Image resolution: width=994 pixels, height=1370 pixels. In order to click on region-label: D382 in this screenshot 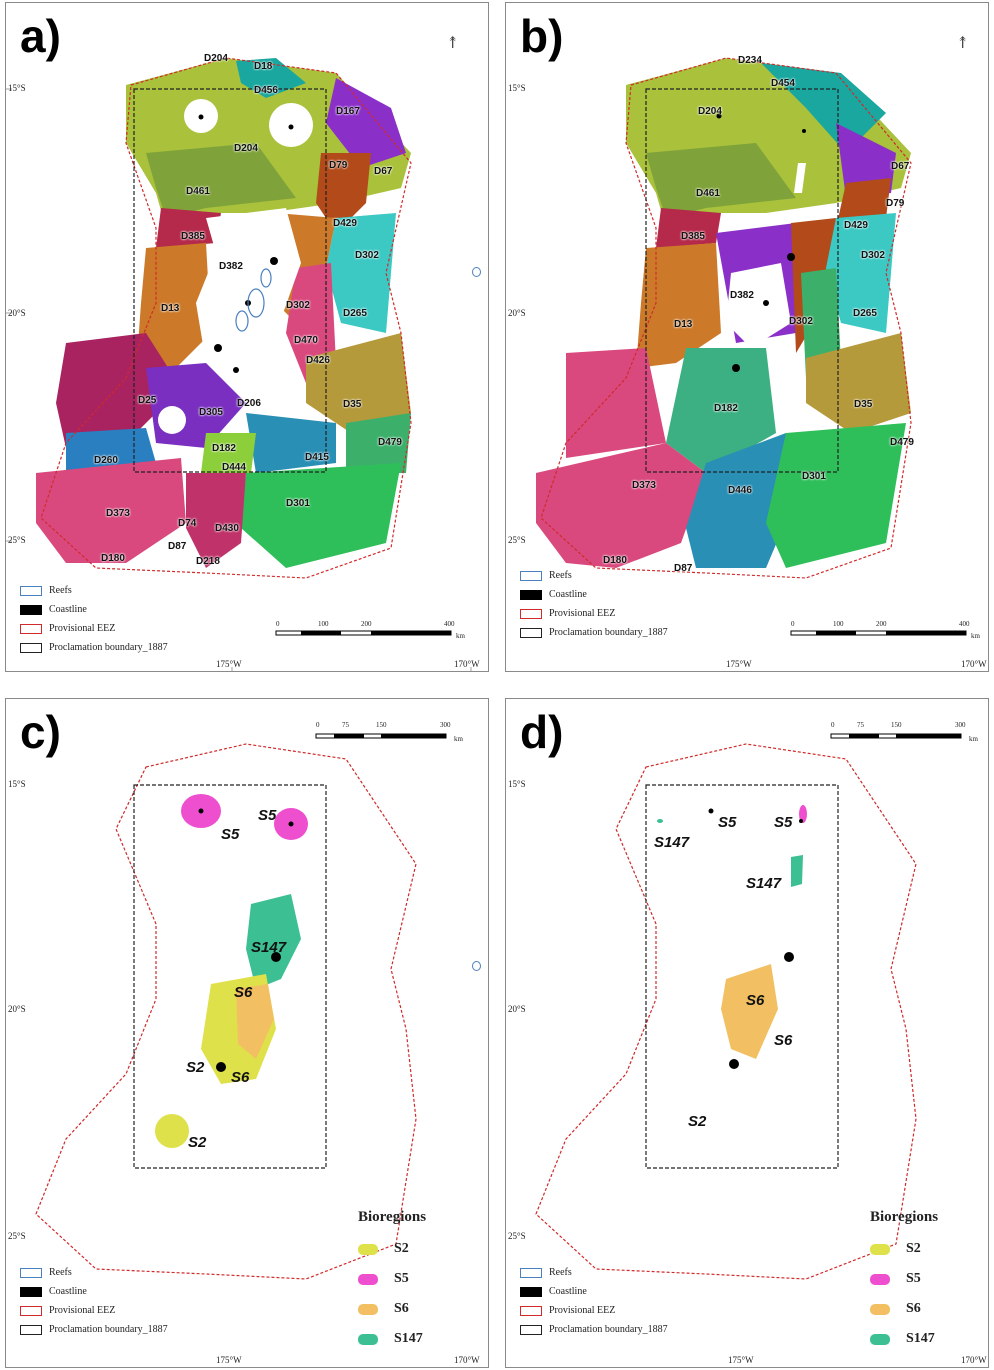, I will do `click(231, 266)`.